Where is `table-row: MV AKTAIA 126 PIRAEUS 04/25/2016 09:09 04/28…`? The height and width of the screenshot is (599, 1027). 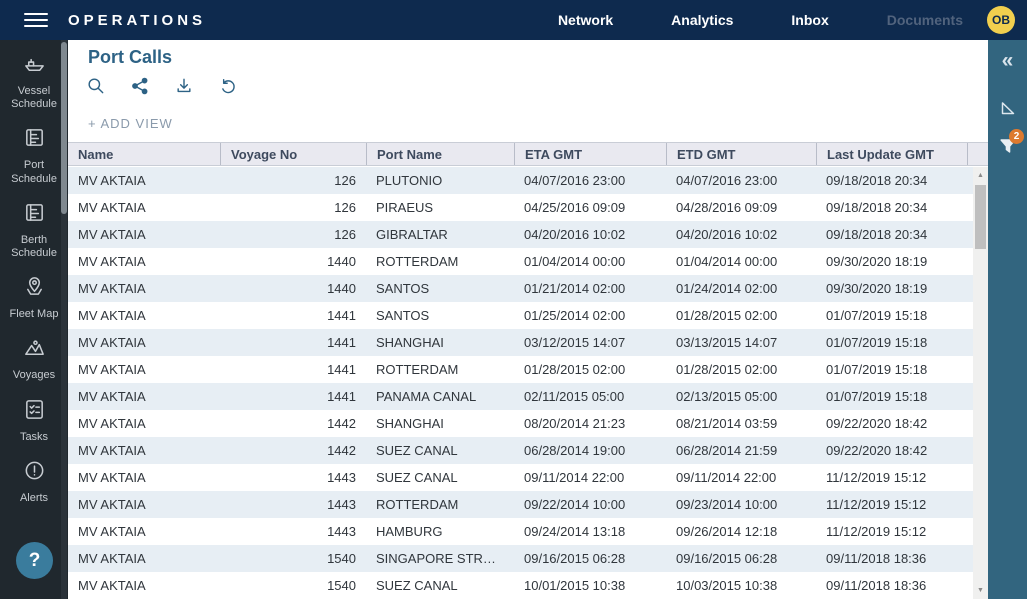 table-row: MV AKTAIA 126 PIRAEUS 04/25/2016 09:09 04/28… is located at coordinates (520, 207).